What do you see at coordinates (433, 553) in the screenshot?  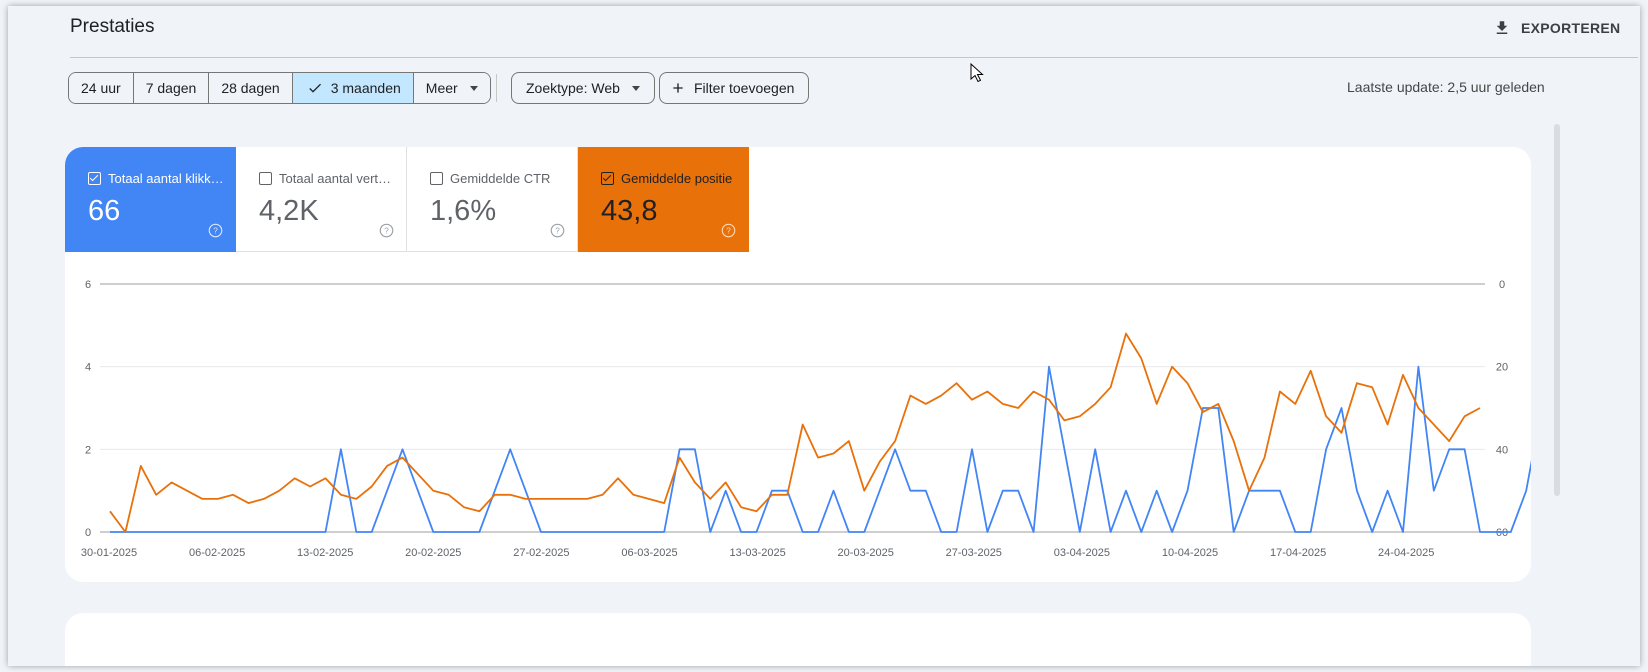 I see `x-tick-label: 20-02-2025` at bounding box center [433, 553].